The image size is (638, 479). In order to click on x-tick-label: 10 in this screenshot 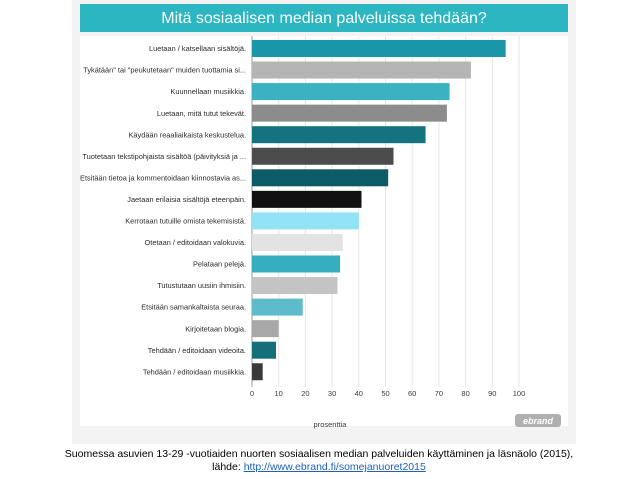, I will do `click(279, 393)`.